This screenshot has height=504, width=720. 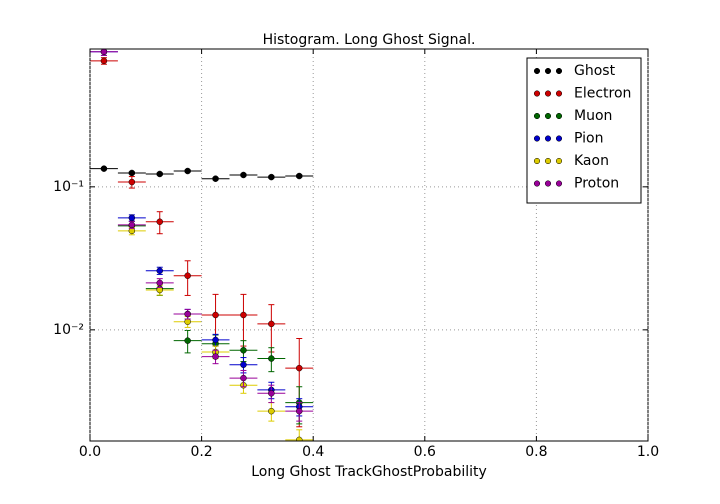 What do you see at coordinates (588, 139) in the screenshot?
I see `legend-label: Pion` at bounding box center [588, 139].